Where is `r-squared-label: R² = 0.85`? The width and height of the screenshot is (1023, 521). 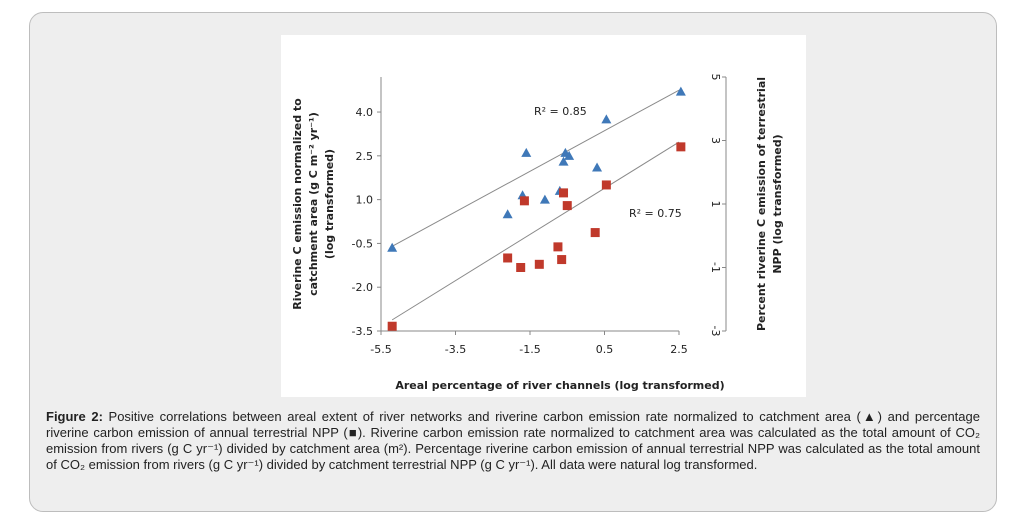
r-squared-label: R² = 0.85 is located at coordinates (560, 111).